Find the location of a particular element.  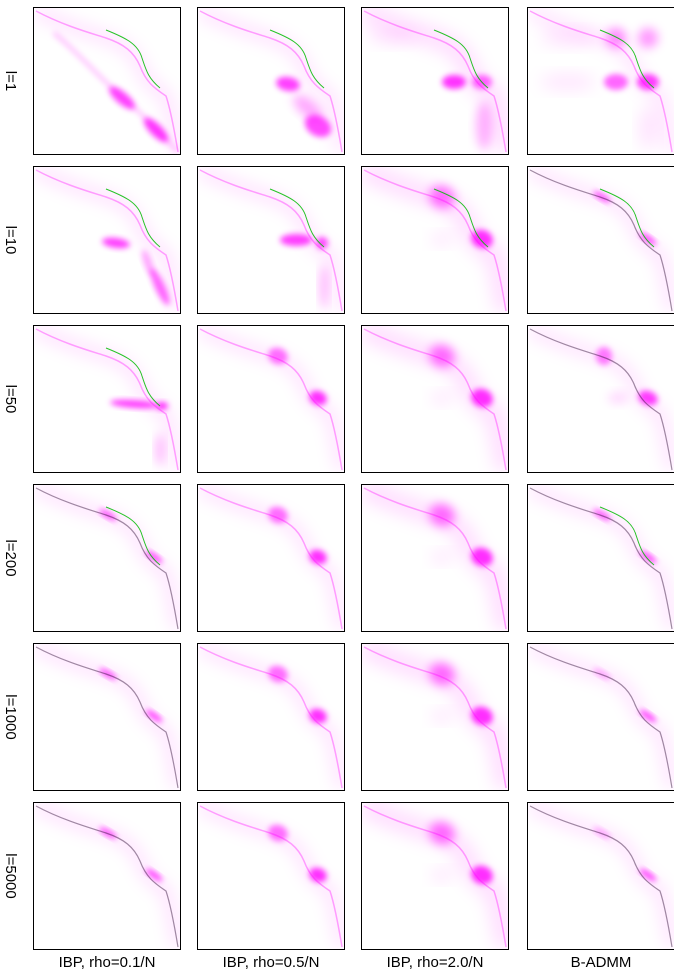

row-label: l=200 is located at coordinates (10, 558).